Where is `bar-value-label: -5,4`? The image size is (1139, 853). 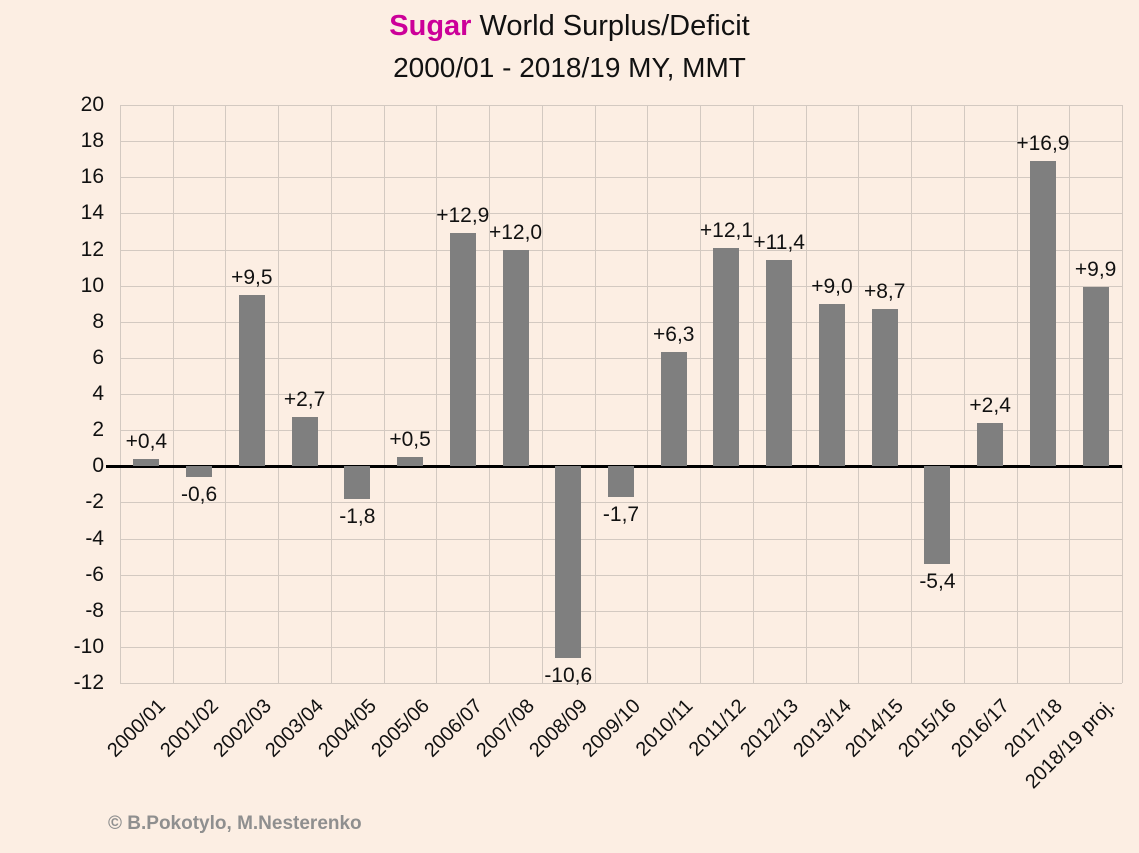 bar-value-label: -5,4 is located at coordinates (937, 581).